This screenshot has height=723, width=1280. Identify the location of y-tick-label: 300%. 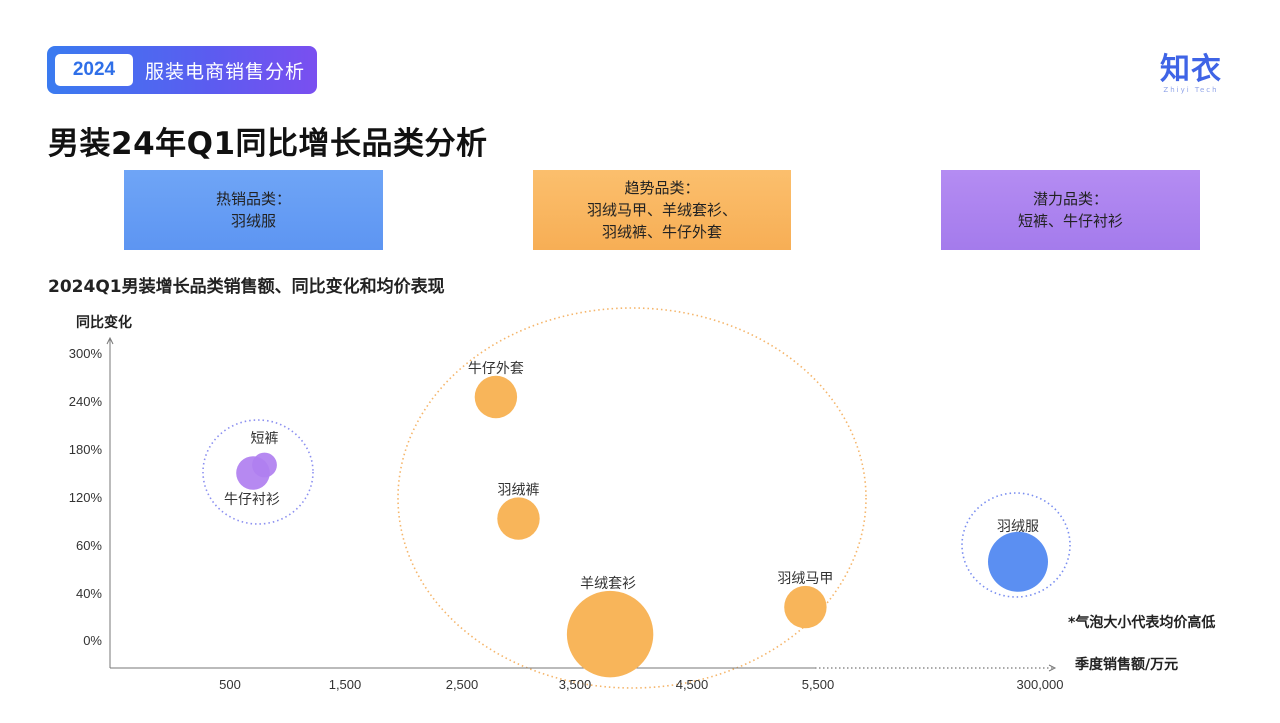
(86, 353).